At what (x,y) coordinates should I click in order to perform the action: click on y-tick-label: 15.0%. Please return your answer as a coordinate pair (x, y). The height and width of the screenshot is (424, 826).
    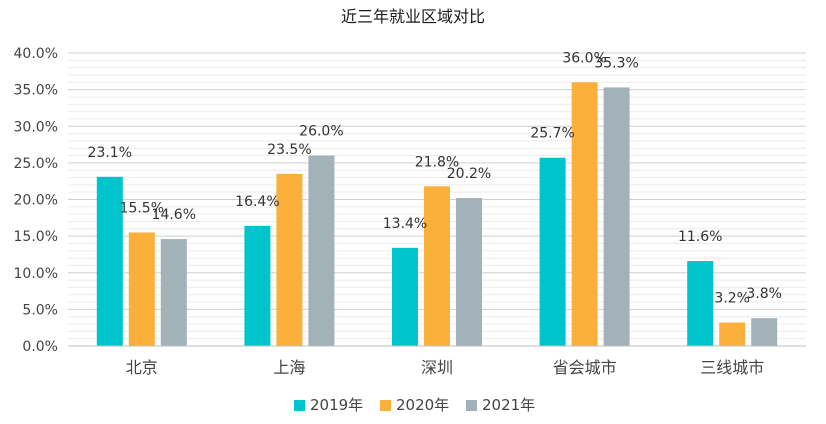
    Looking at the image, I should click on (36, 237).